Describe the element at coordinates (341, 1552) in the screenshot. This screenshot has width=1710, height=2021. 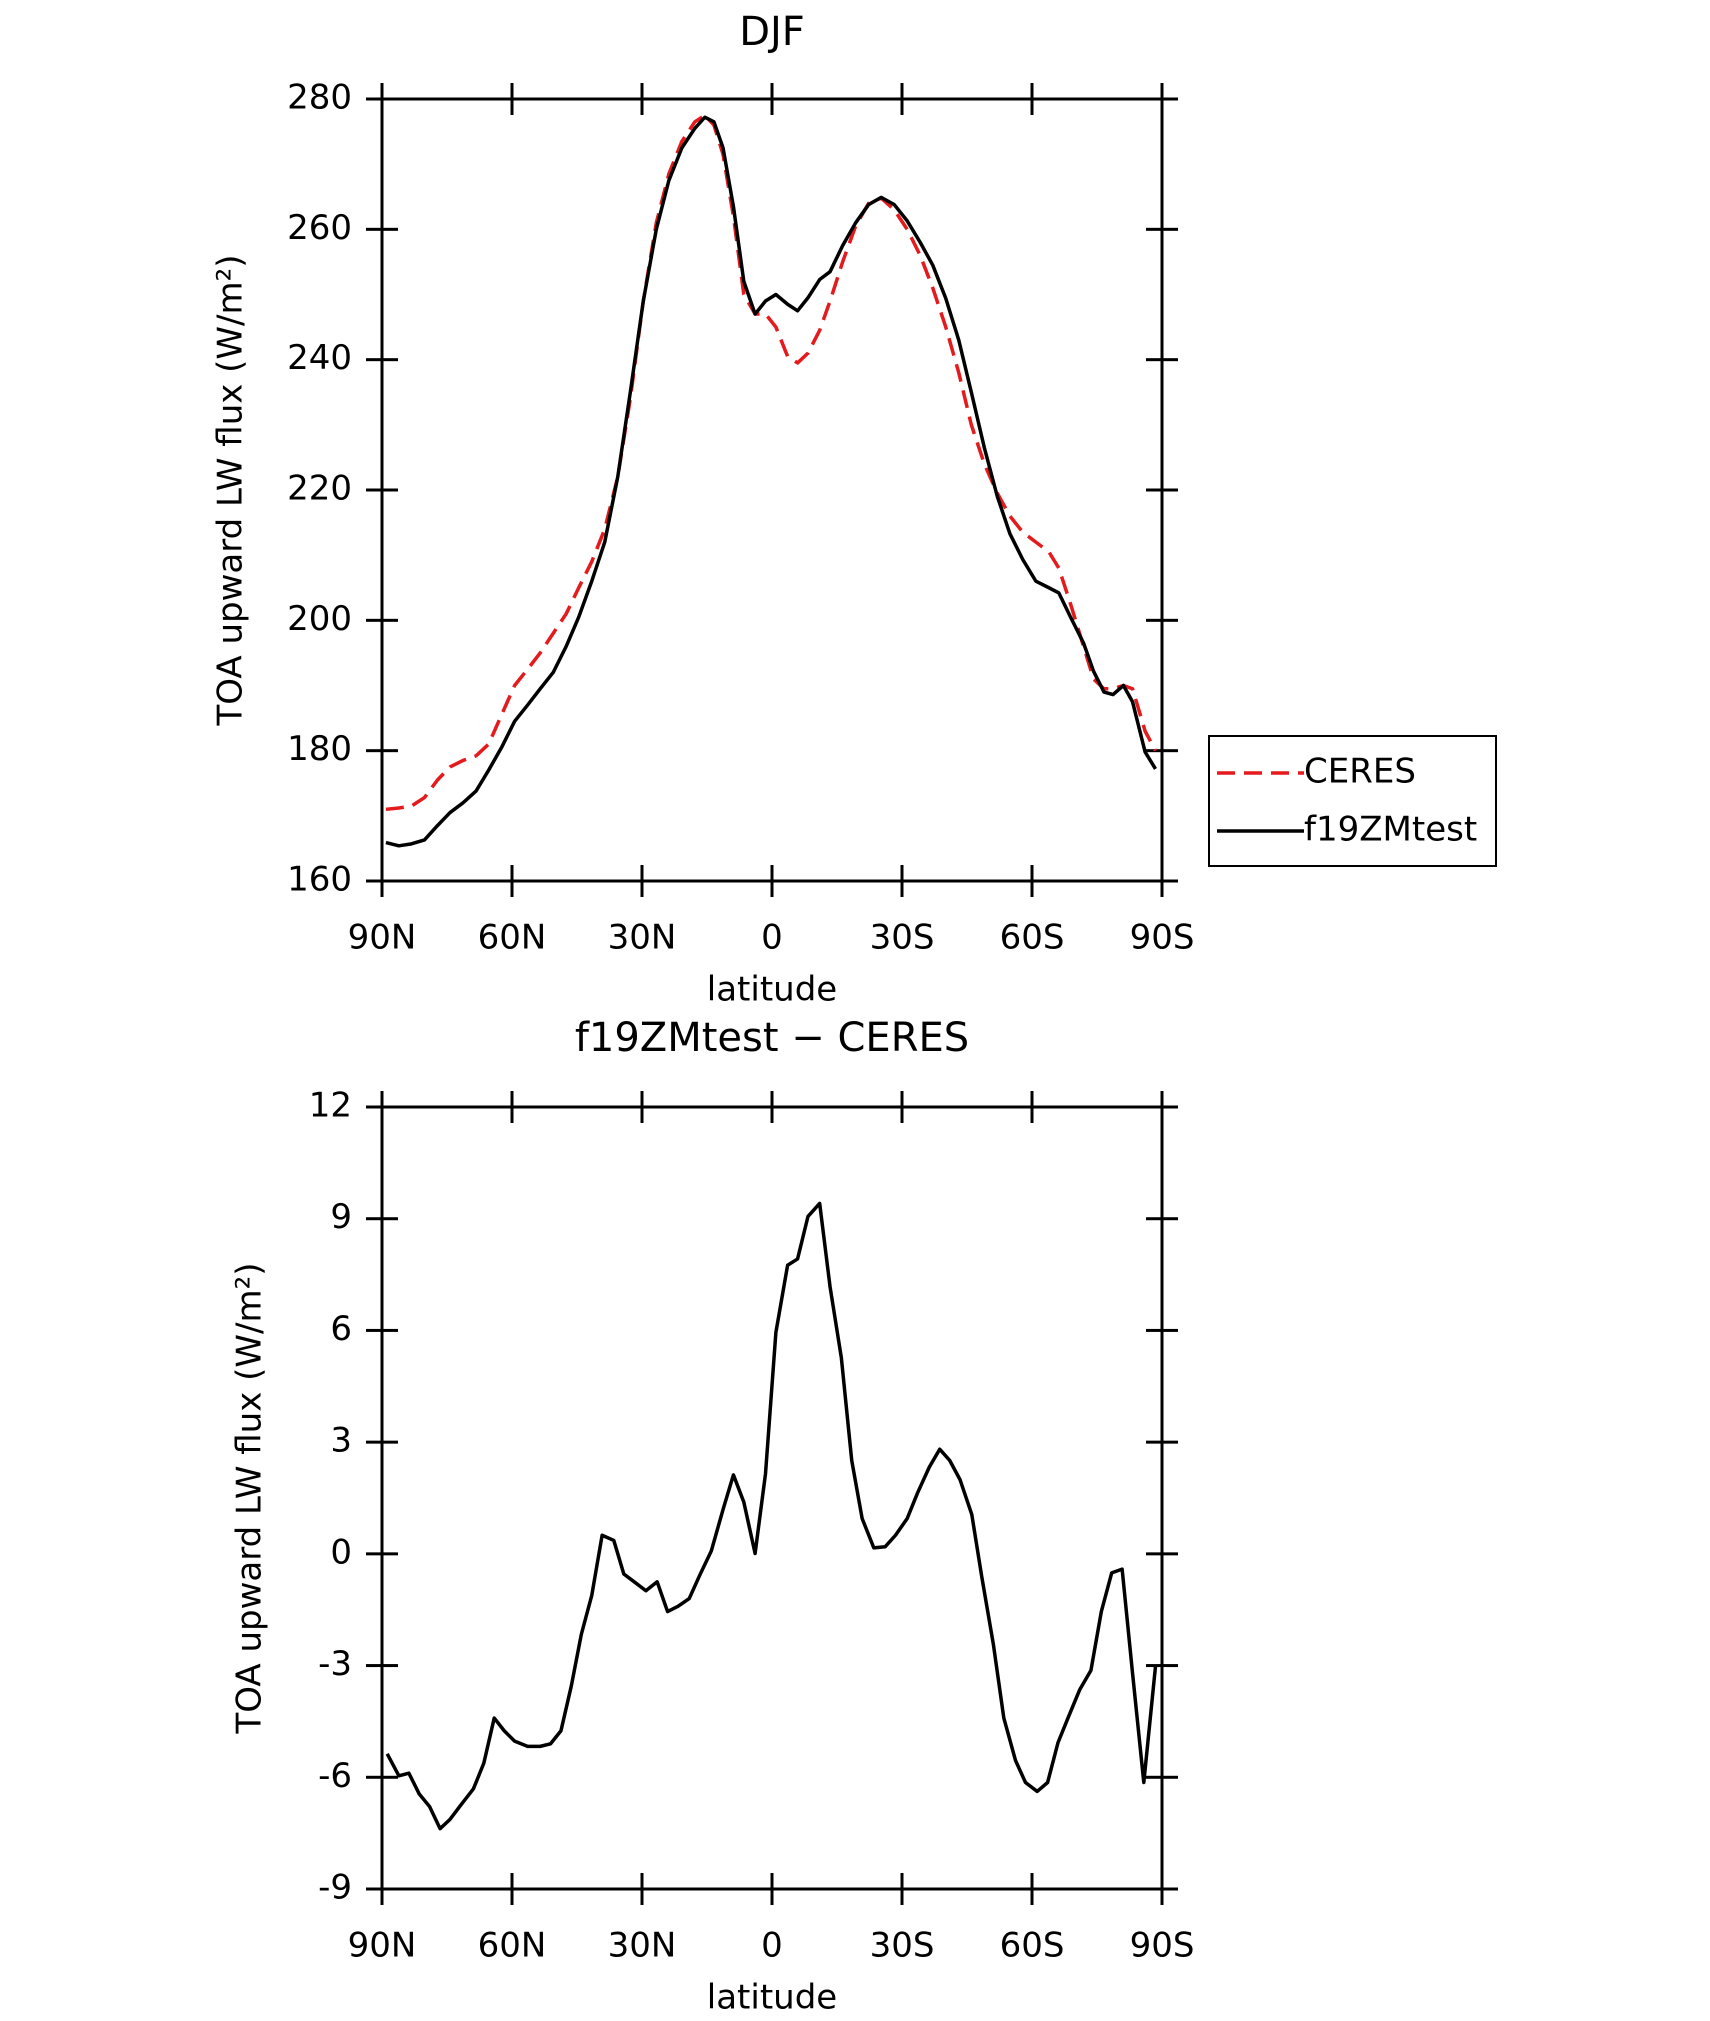
I see `y-tick-label: 0` at that location.